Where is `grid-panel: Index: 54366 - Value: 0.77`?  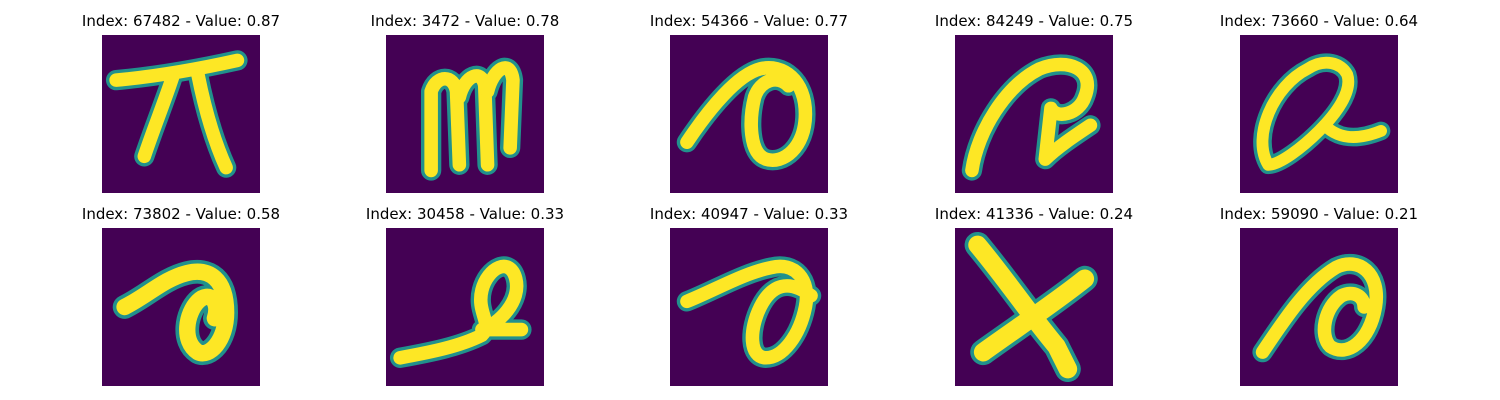
grid-panel: Index: 54366 - Value: 0.77 is located at coordinates (749, 97).